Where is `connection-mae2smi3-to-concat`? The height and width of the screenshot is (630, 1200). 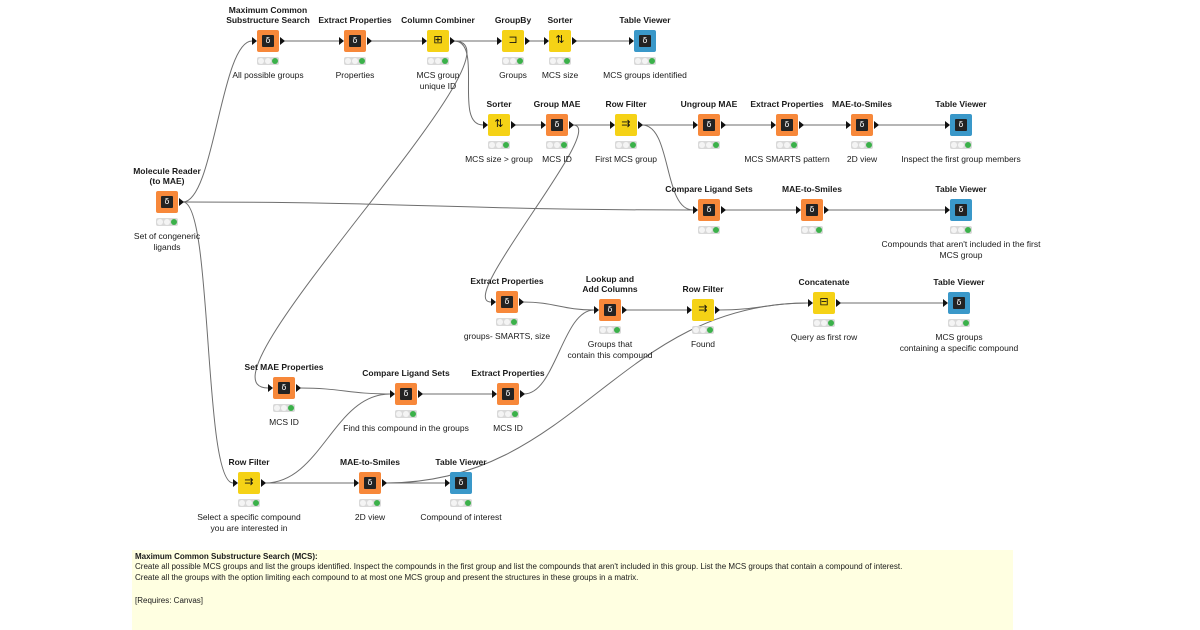
connection-mae2smi3-to-concat is located at coordinates (597, 393).